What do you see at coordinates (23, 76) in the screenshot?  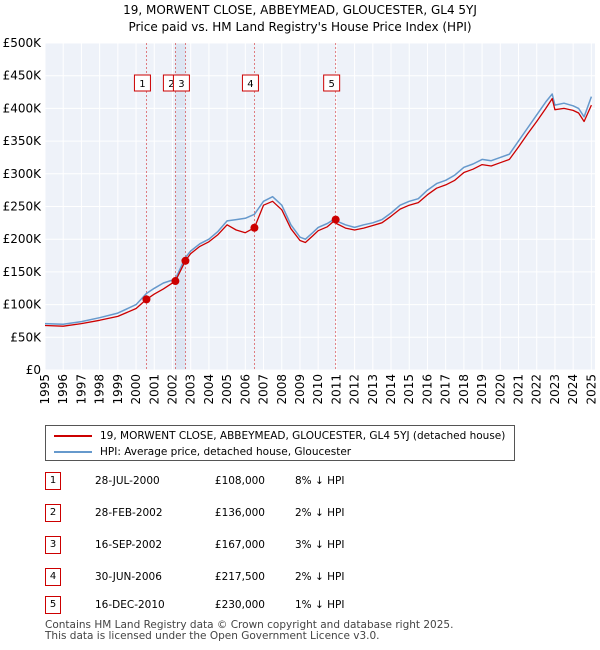 I see `y-tick-label: £450K` at bounding box center [23, 76].